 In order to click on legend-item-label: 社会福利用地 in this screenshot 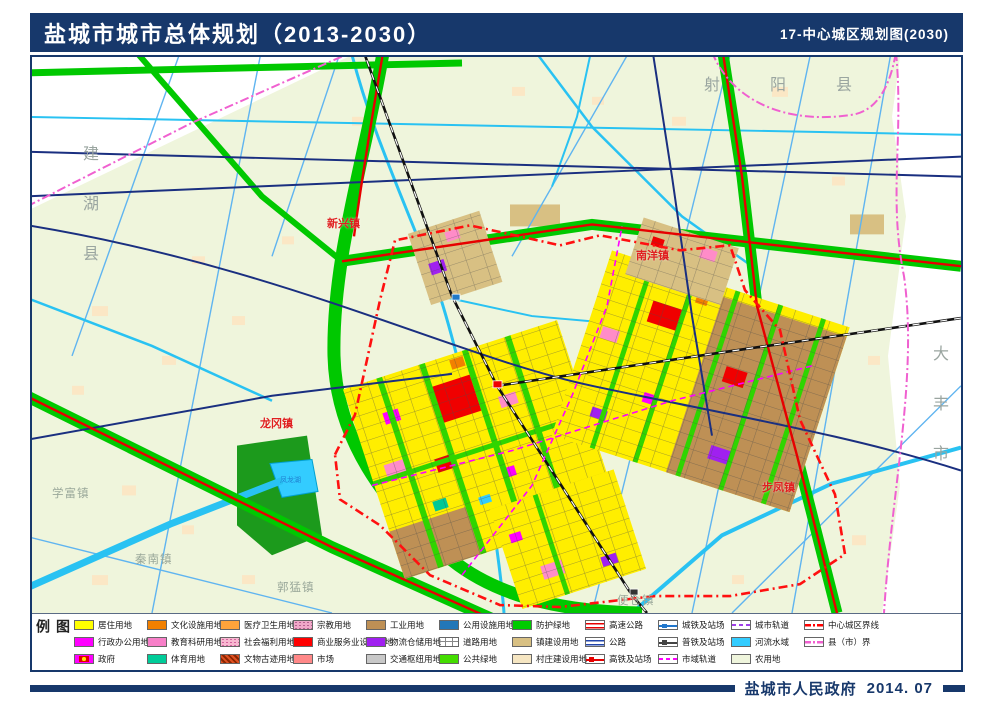, I will do `click(270, 641)`.